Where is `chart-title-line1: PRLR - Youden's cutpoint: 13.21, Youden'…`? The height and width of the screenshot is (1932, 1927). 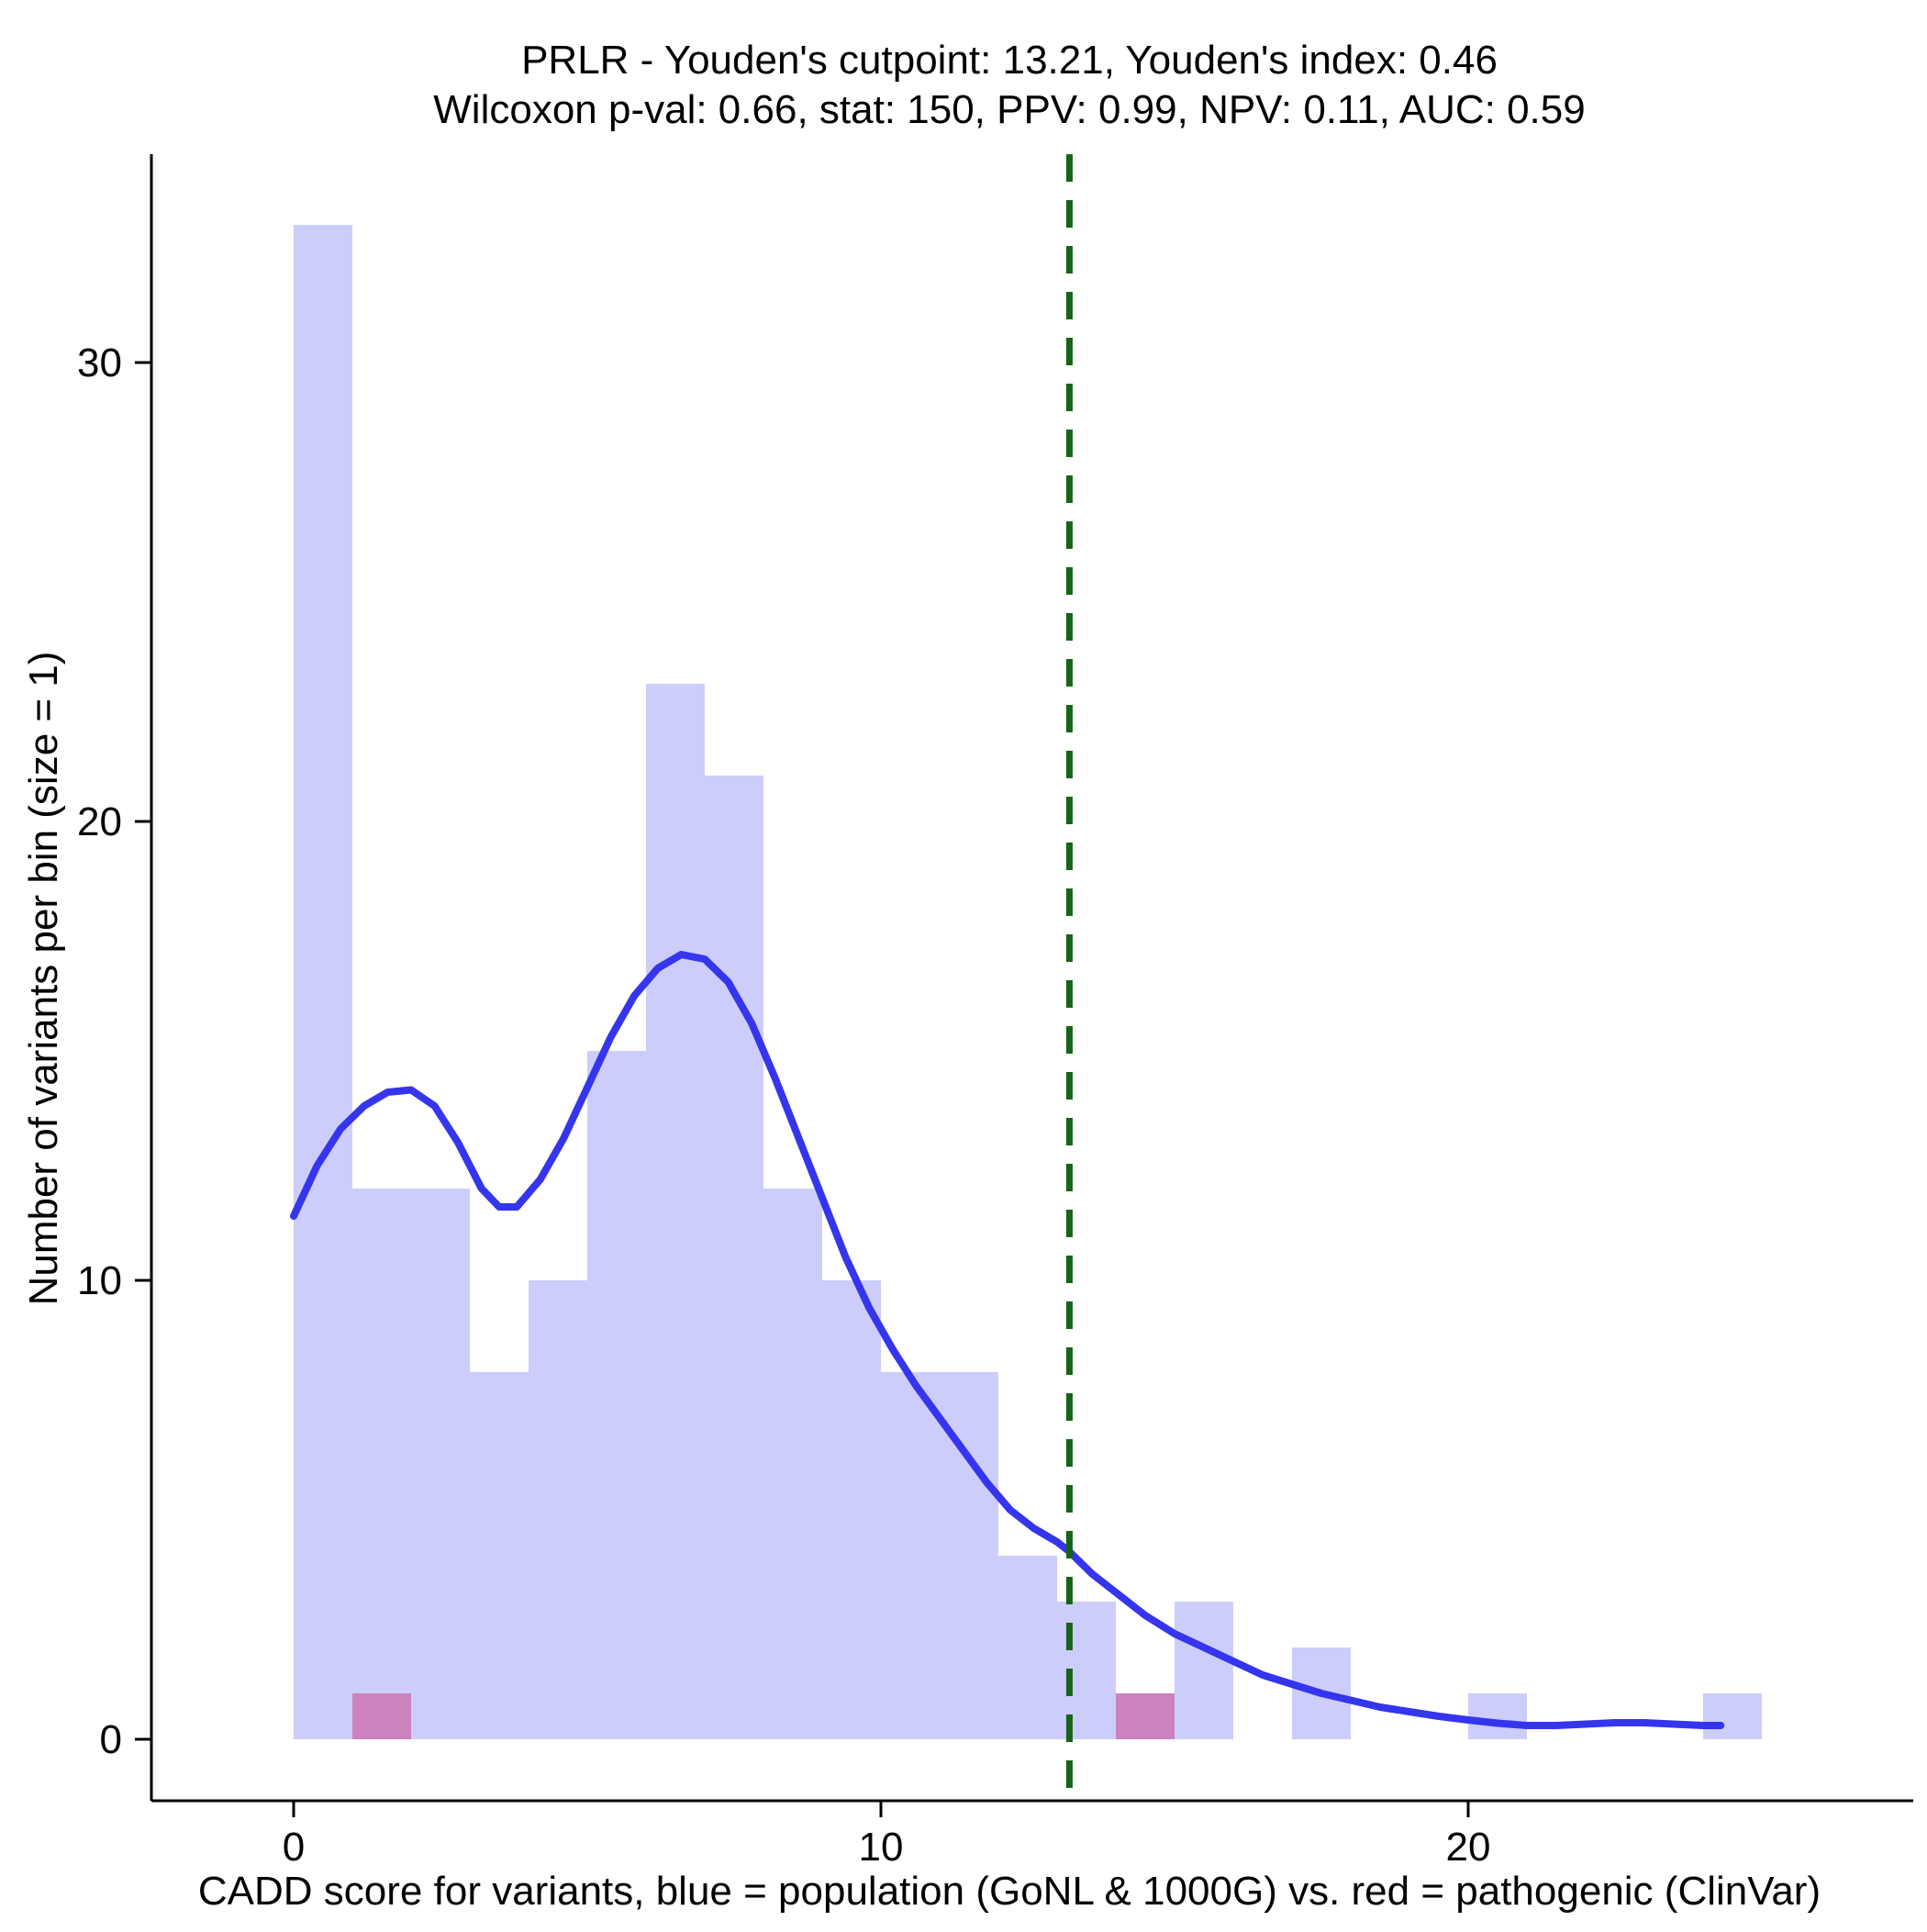 chart-title-line1: PRLR - Youden's cutpoint: 13.21, Youden'… is located at coordinates (1009, 60).